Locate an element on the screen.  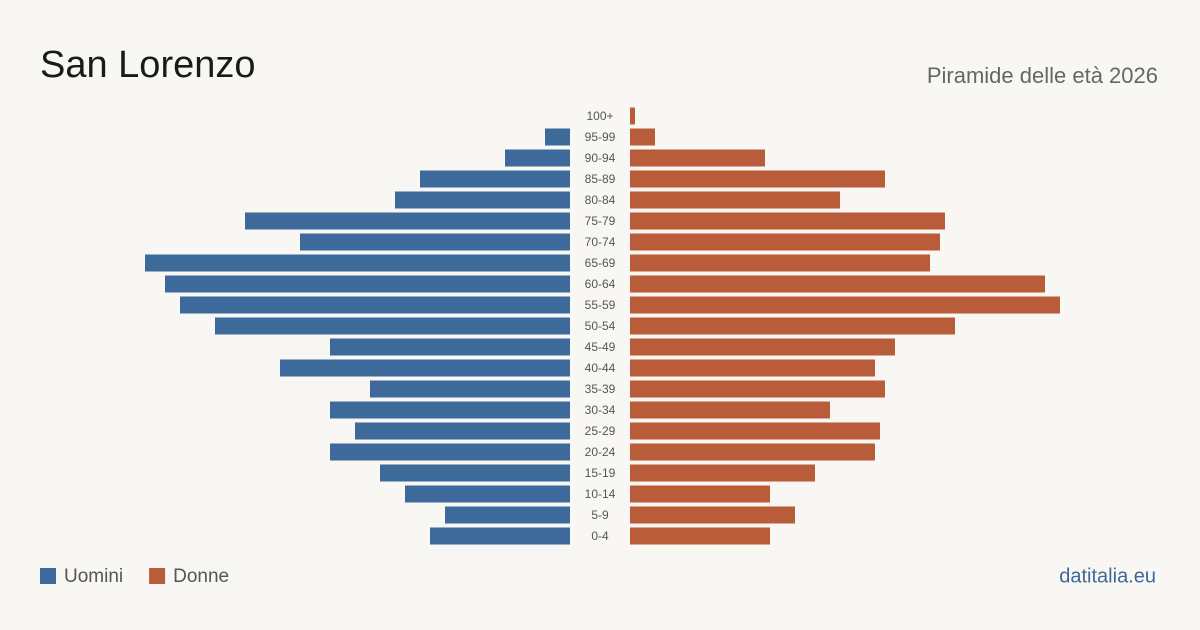
age-label: 20-24 is located at coordinates (600, 452).